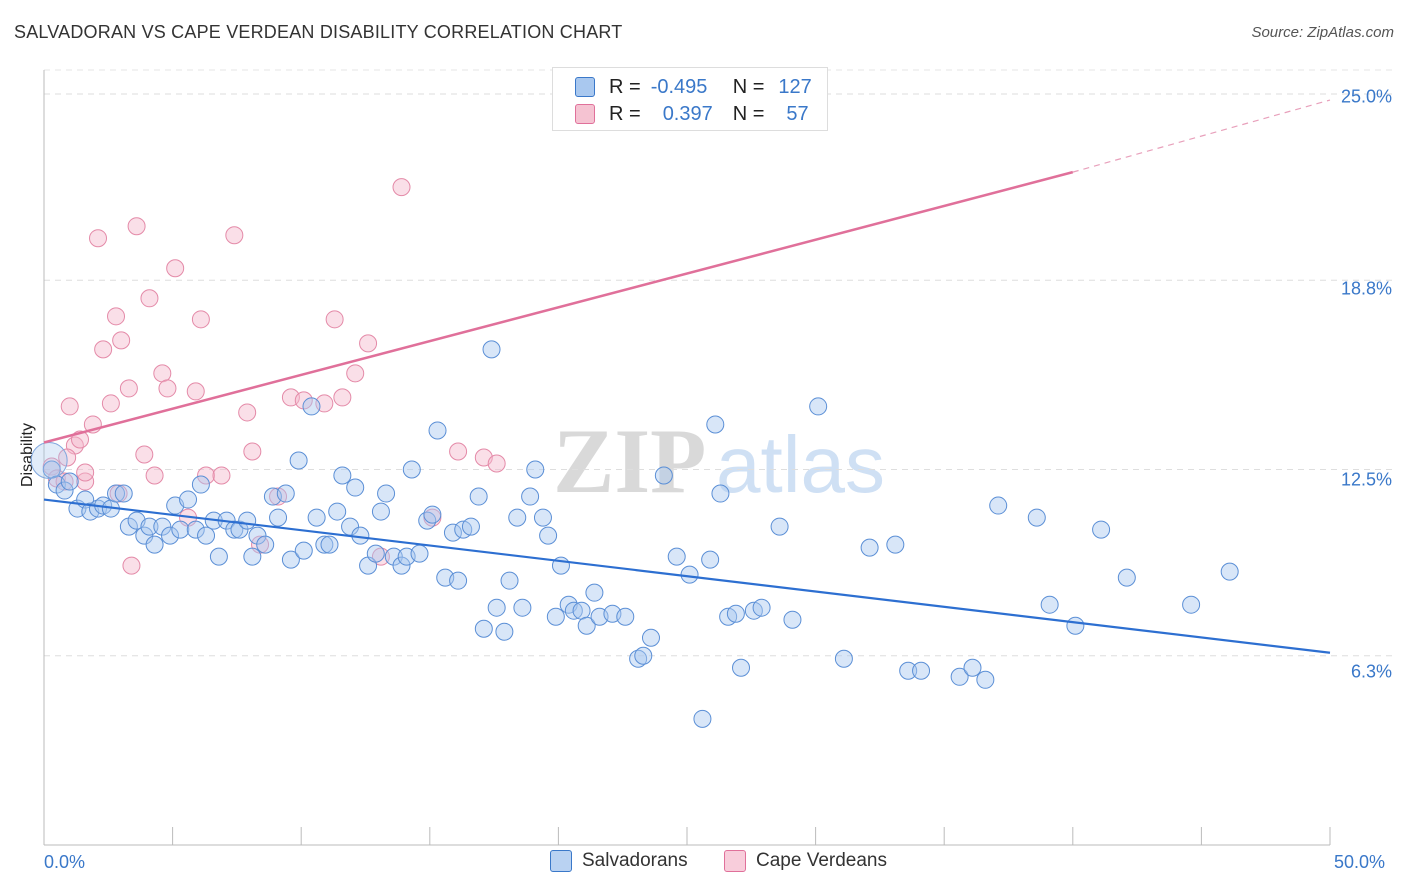 The height and width of the screenshot is (892, 1406). I want to click on y-tick-label: 6.3%, so click(1371, 671).